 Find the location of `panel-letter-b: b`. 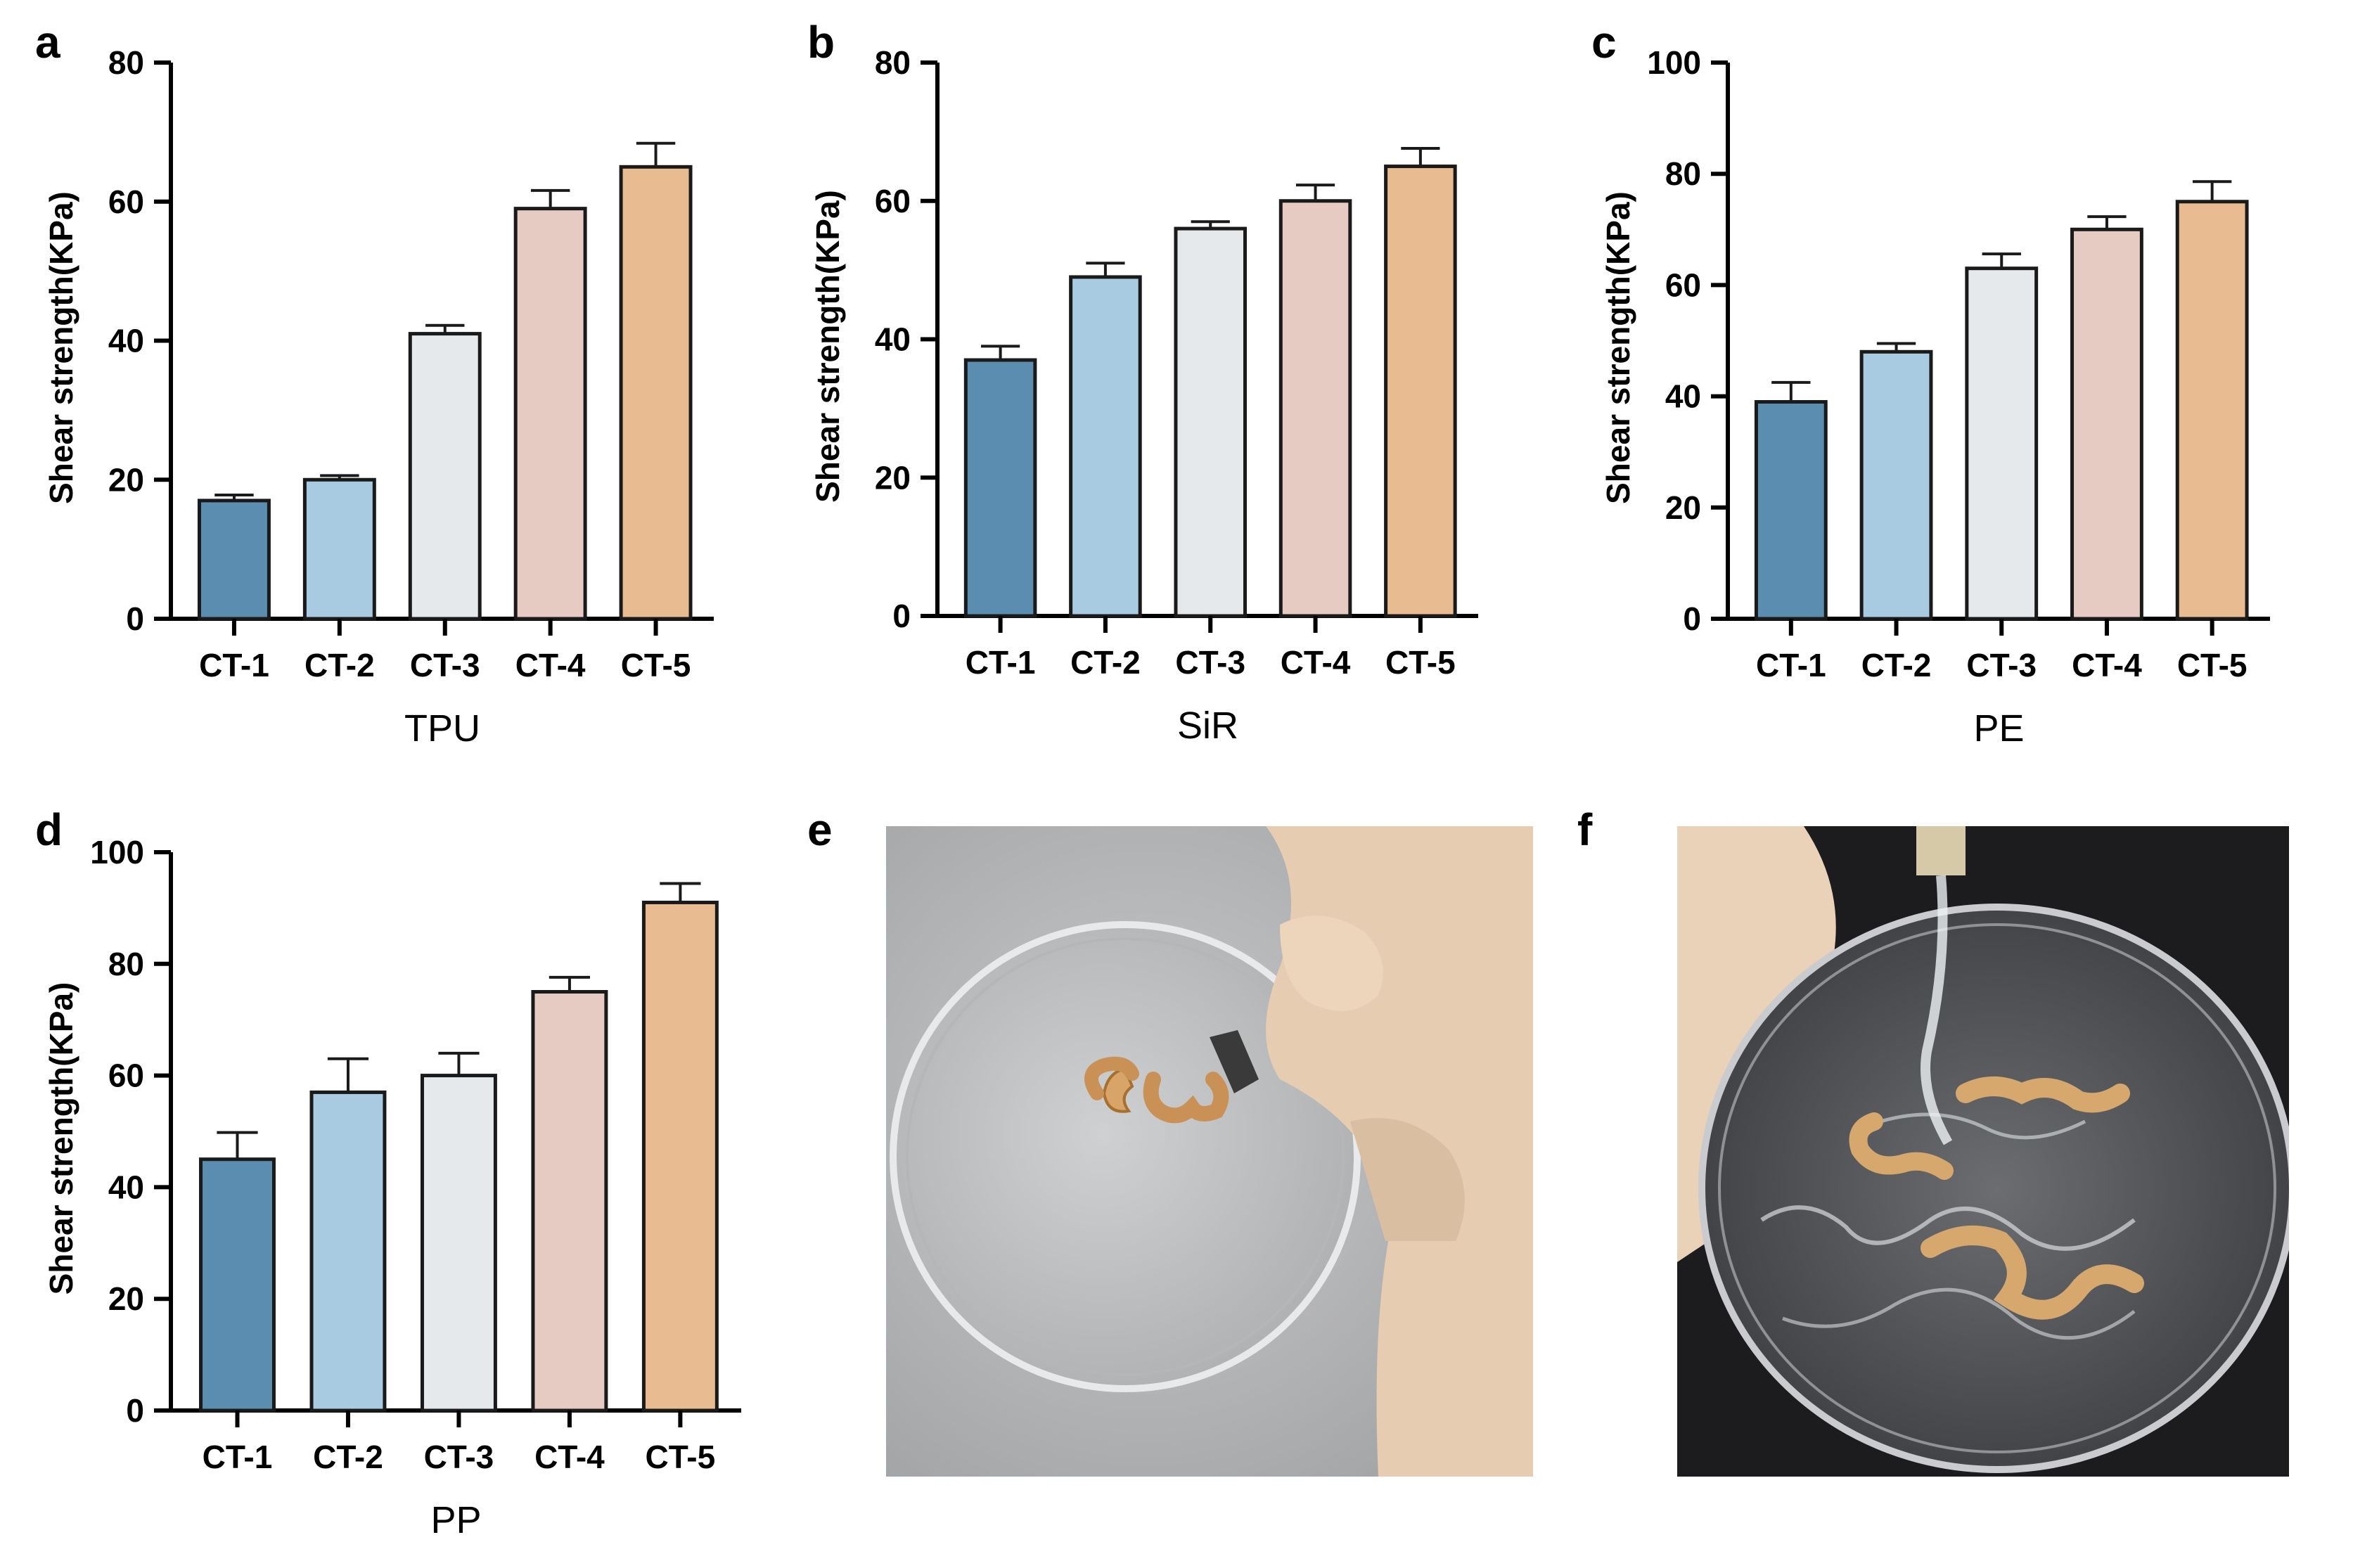

panel-letter-b: b is located at coordinates (821, 42).